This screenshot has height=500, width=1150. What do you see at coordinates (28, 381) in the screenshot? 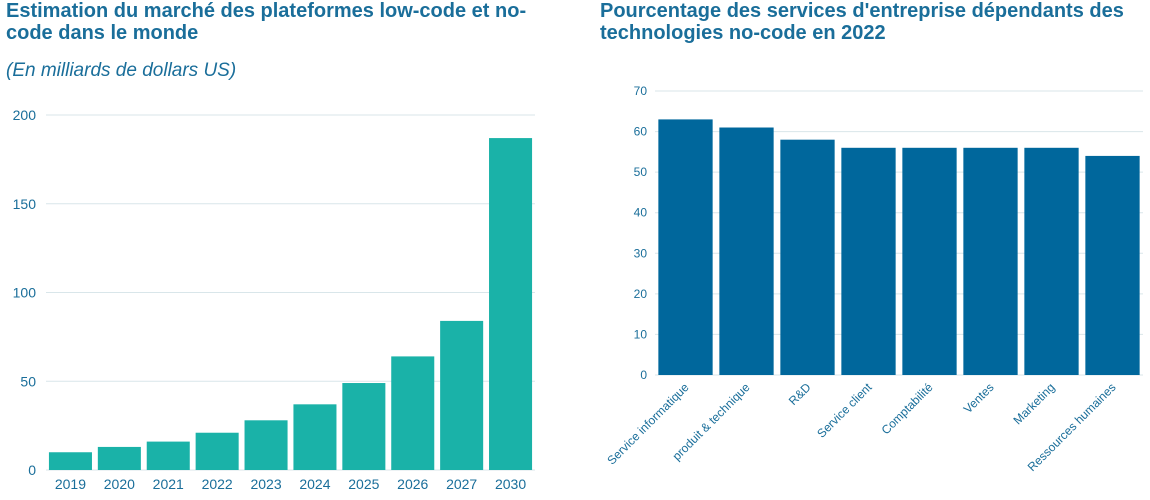
I see `left-y-tick-label: 50` at bounding box center [28, 381].